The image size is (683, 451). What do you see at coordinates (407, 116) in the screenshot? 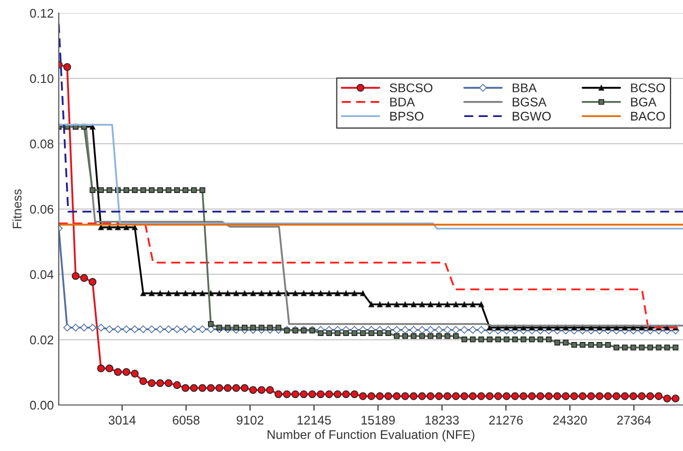
I see `legend-label: BPSO` at bounding box center [407, 116].